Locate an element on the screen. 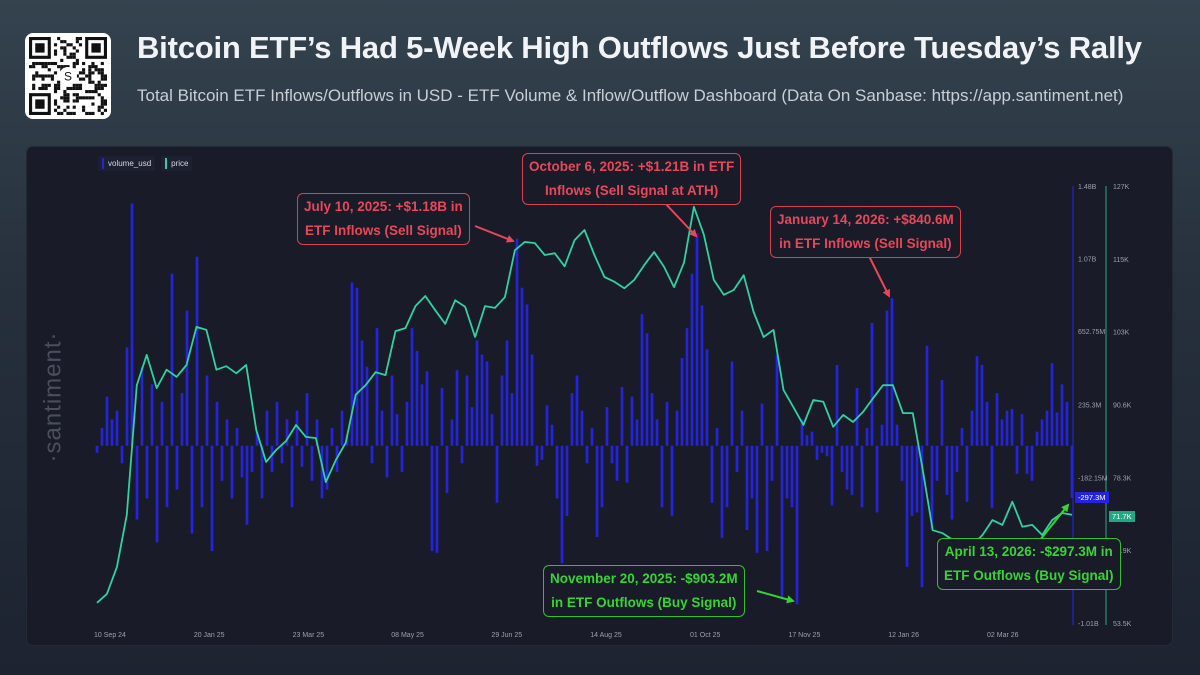 The image size is (1200, 675). legend-item-price: price is located at coordinates (177, 163).